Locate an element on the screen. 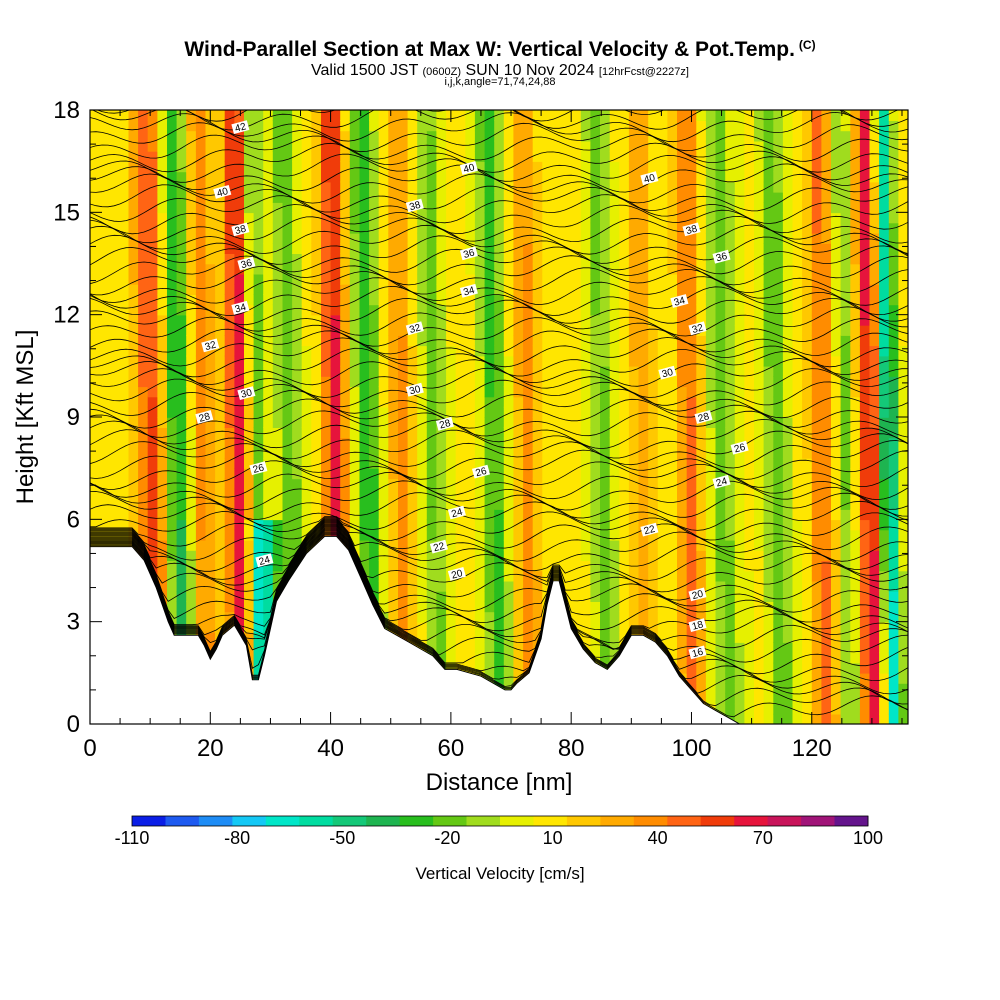 The height and width of the screenshot is (1000, 1000). contour-label: 20 is located at coordinates (456, 574).